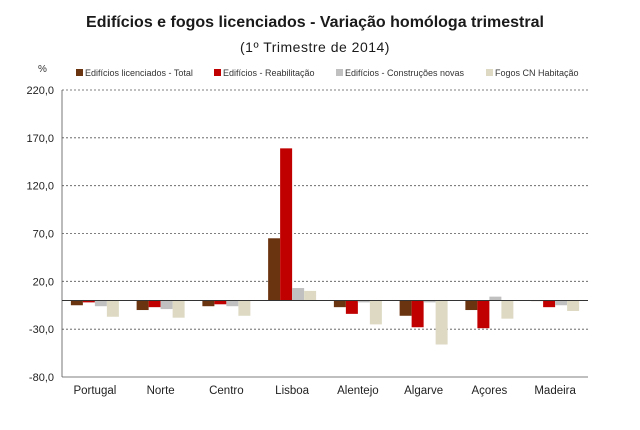 The height and width of the screenshot is (430, 640). What do you see at coordinates (358, 391) in the screenshot?
I see `x-tick-label: Alentejo` at bounding box center [358, 391].